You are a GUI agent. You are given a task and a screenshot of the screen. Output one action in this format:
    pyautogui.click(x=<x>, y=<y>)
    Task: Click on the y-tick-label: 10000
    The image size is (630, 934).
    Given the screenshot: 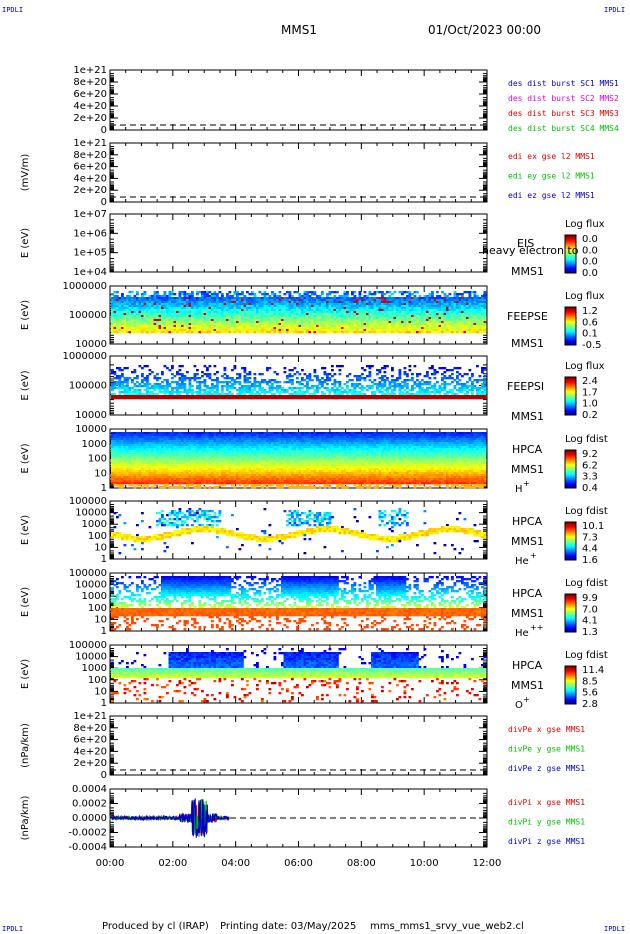 What is the action you would take?
    pyautogui.click(x=91, y=415)
    